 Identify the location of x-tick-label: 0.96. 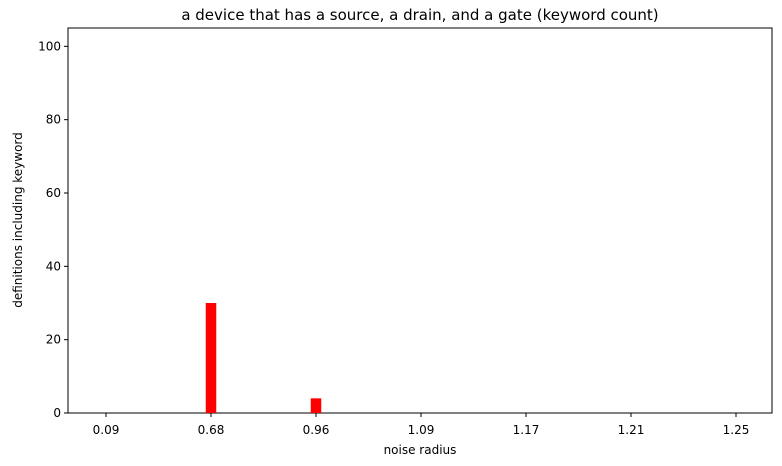
(316, 430).